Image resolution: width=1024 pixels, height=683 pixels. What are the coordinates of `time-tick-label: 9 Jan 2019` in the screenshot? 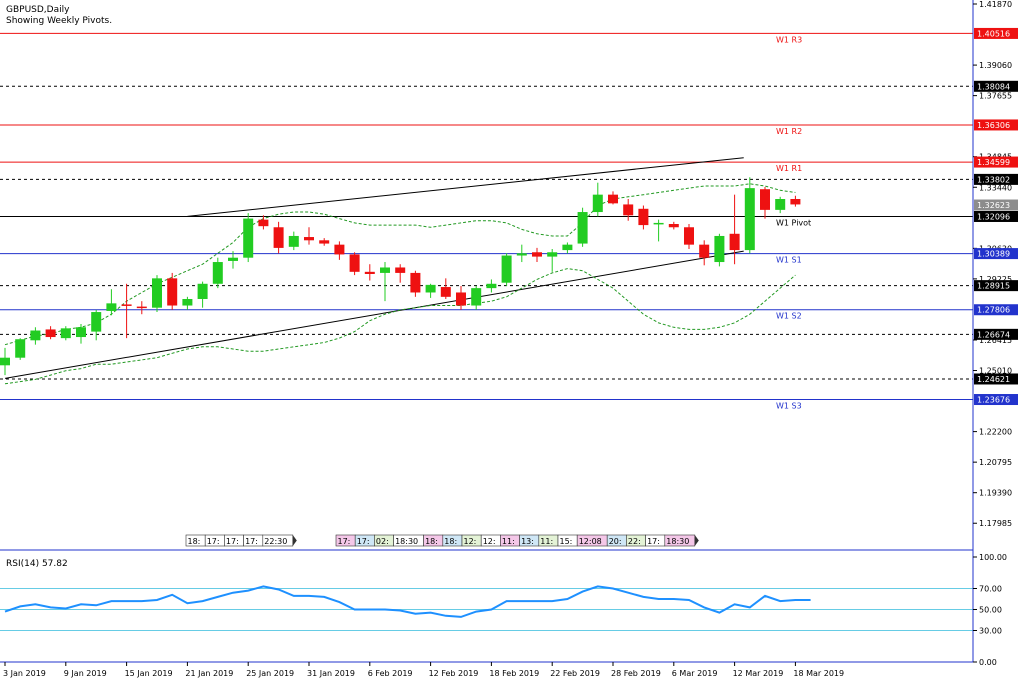 It's located at (85, 673).